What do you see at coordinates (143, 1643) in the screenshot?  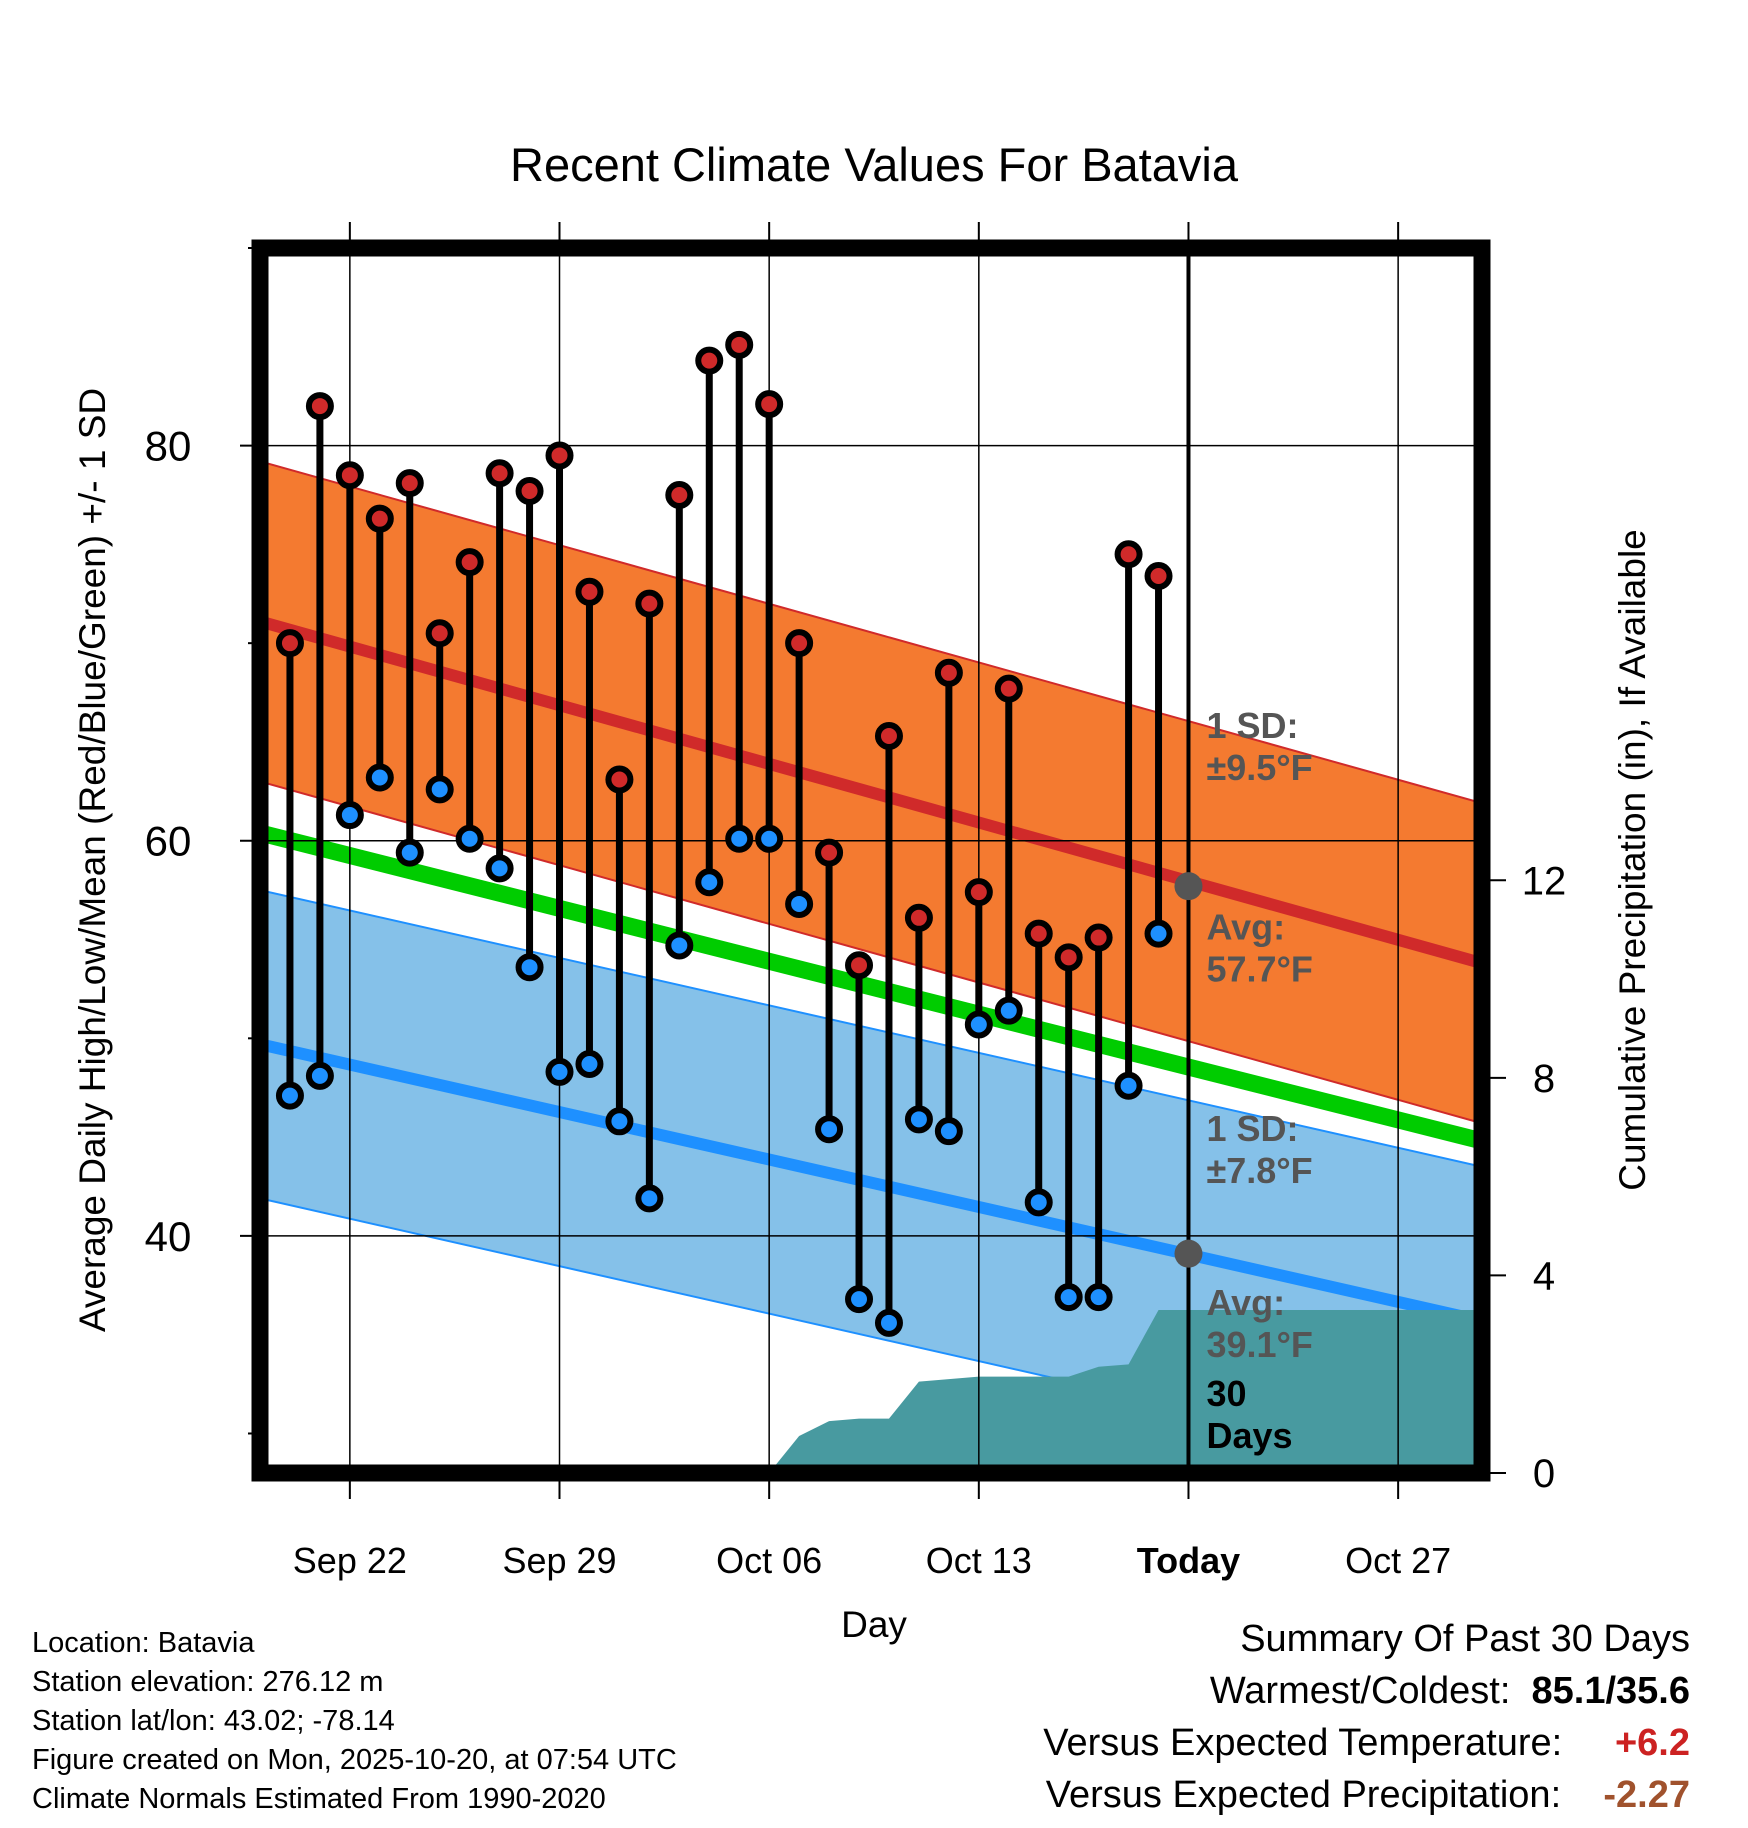 I see `footer-location: Location: Batavia` at bounding box center [143, 1643].